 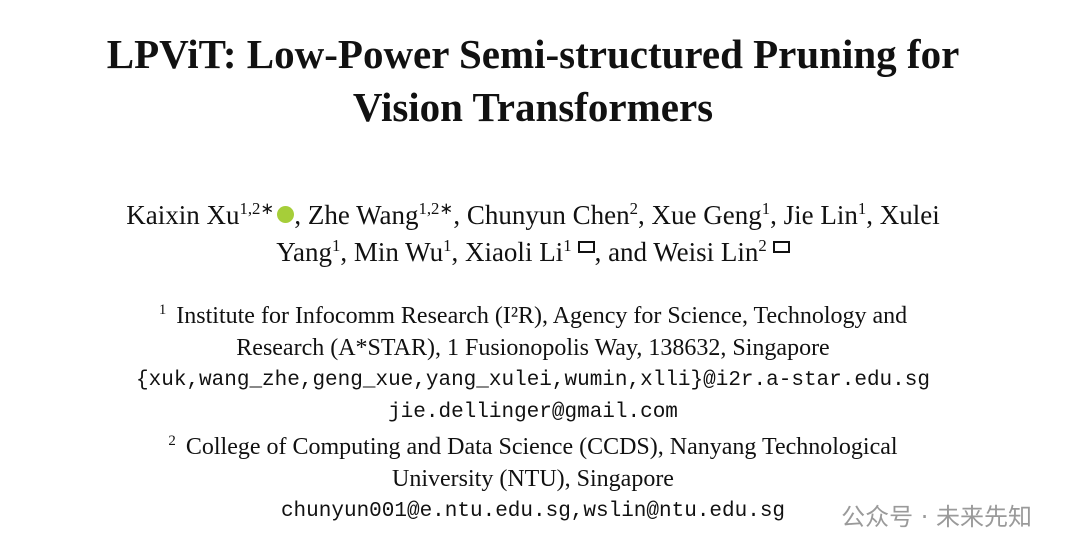 What do you see at coordinates (814, 215) in the screenshot?
I see `author-name: , Jie Lin` at bounding box center [814, 215].